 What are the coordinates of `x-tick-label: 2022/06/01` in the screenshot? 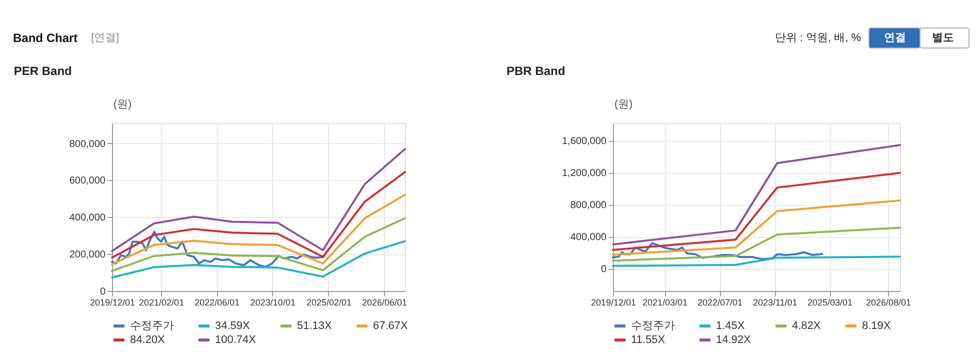 It's located at (217, 303).